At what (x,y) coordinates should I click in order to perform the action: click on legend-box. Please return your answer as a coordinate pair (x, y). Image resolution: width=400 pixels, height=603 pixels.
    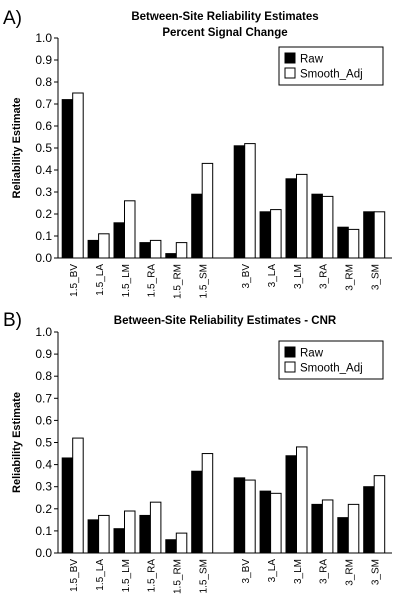
    Looking at the image, I should click on (331, 360).